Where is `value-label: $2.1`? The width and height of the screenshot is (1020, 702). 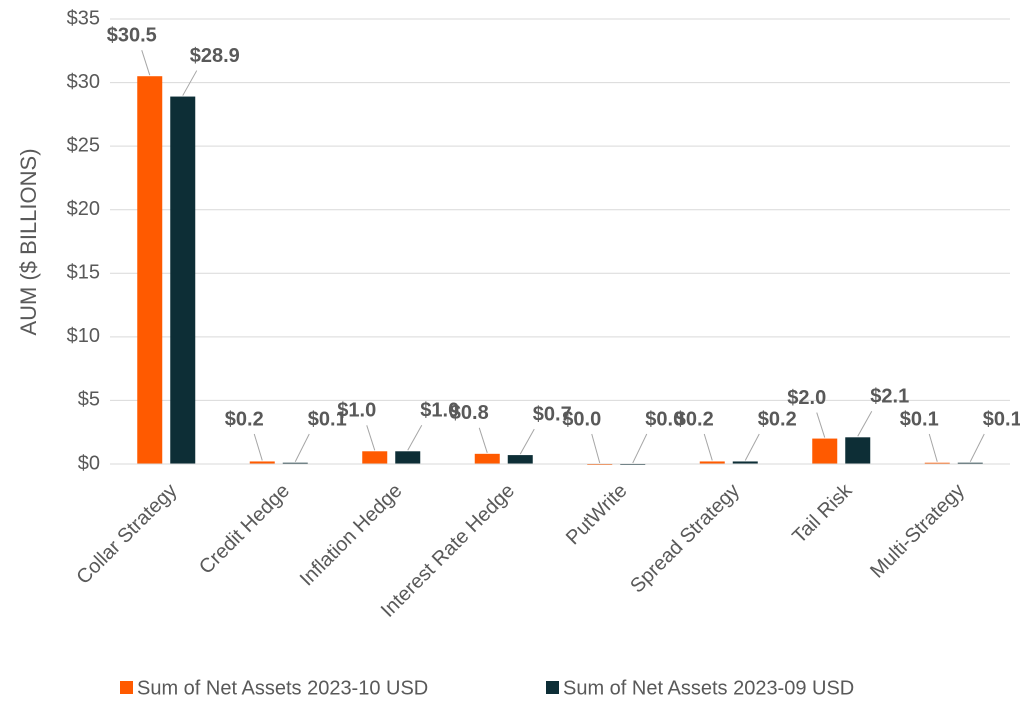
value-label: $2.1 is located at coordinates (889, 397).